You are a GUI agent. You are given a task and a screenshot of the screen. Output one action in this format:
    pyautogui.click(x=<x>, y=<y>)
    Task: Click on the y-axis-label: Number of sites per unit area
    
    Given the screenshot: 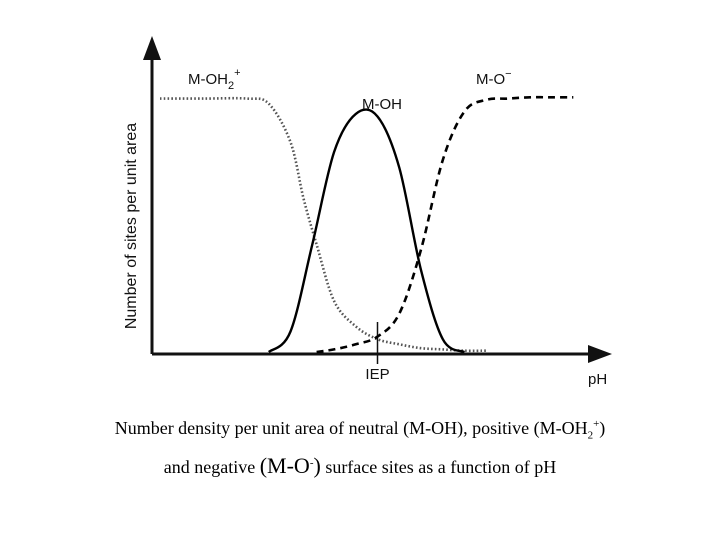 What is the action you would take?
    pyautogui.click(x=131, y=226)
    